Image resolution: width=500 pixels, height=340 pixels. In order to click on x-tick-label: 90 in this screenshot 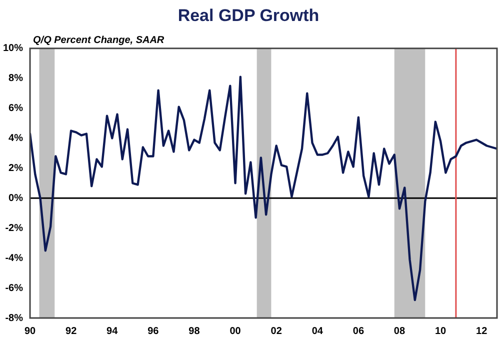, I will do `click(30, 331)`.